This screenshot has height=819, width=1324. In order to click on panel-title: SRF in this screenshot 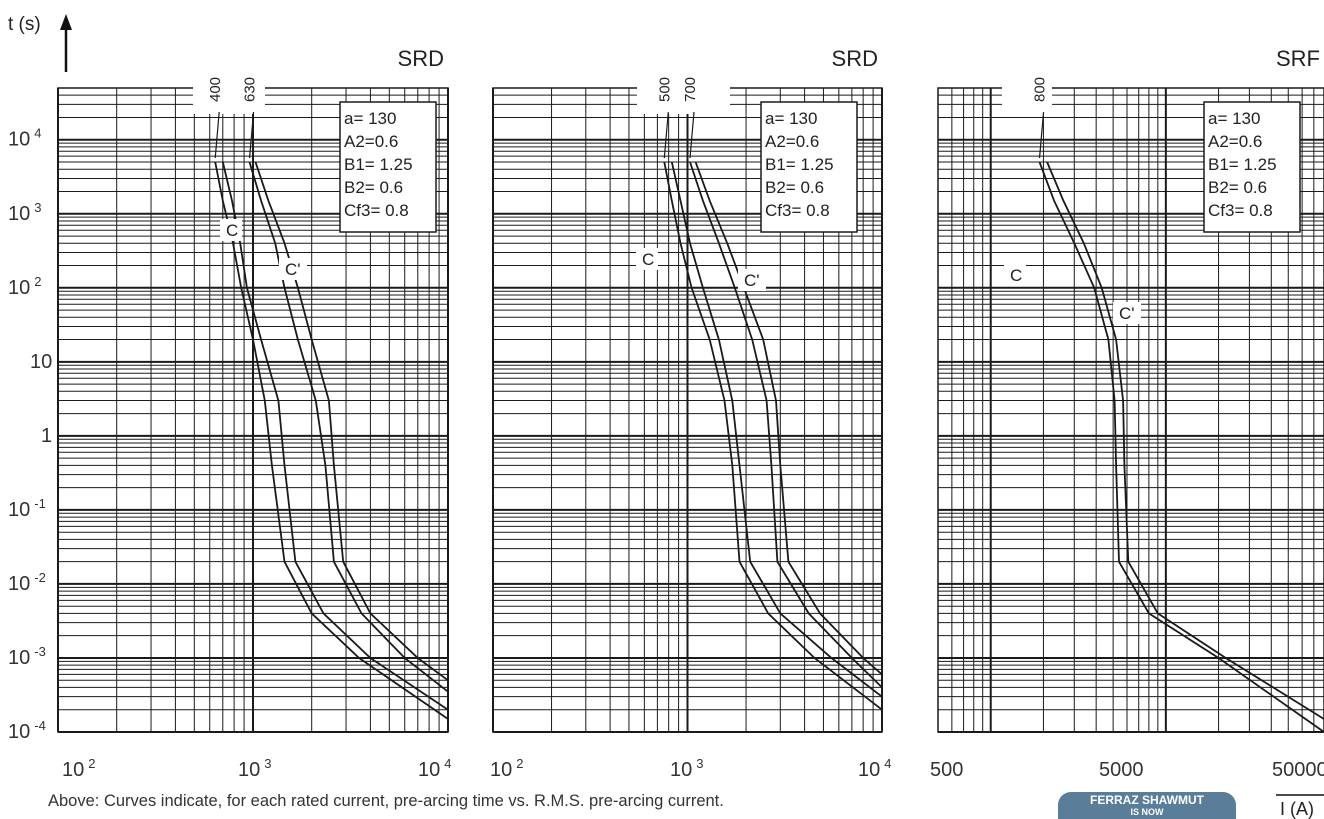, I will do `click(1298, 58)`.